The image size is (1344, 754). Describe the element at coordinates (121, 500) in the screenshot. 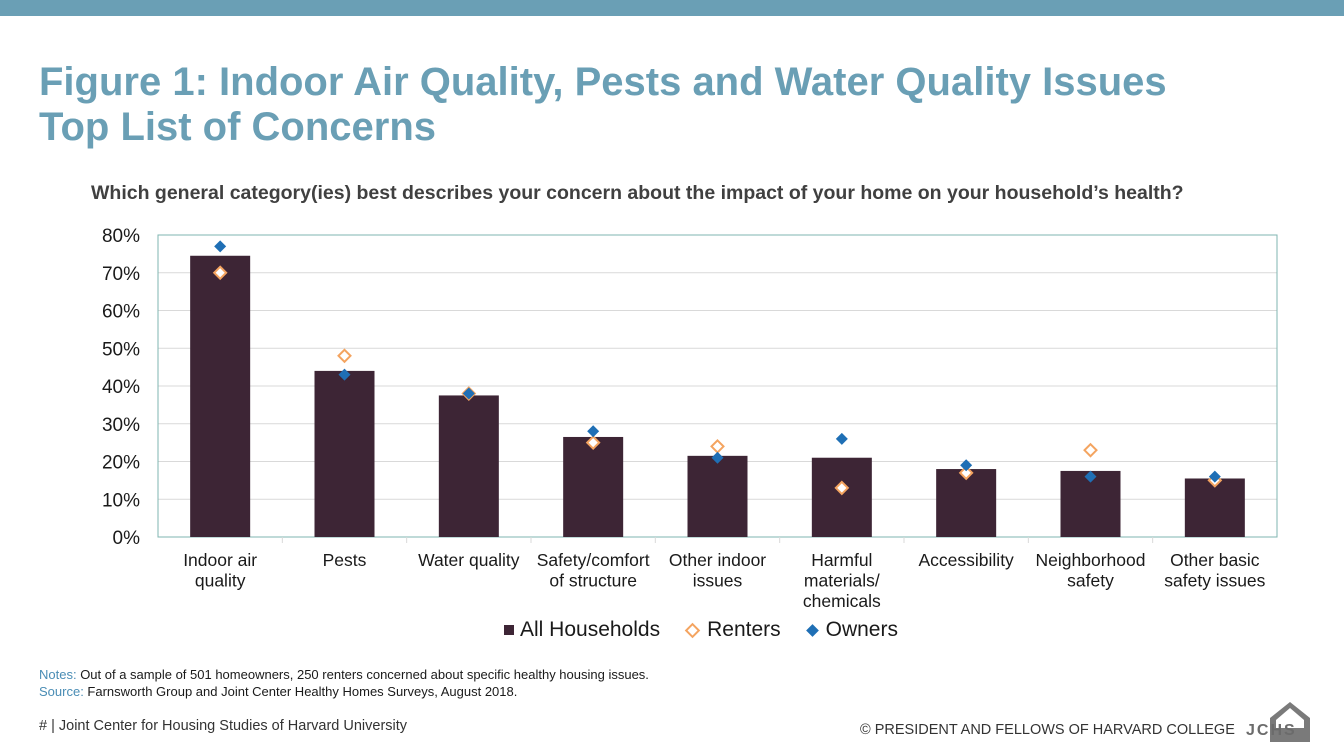

I see `y-tick-label: 10%` at that location.